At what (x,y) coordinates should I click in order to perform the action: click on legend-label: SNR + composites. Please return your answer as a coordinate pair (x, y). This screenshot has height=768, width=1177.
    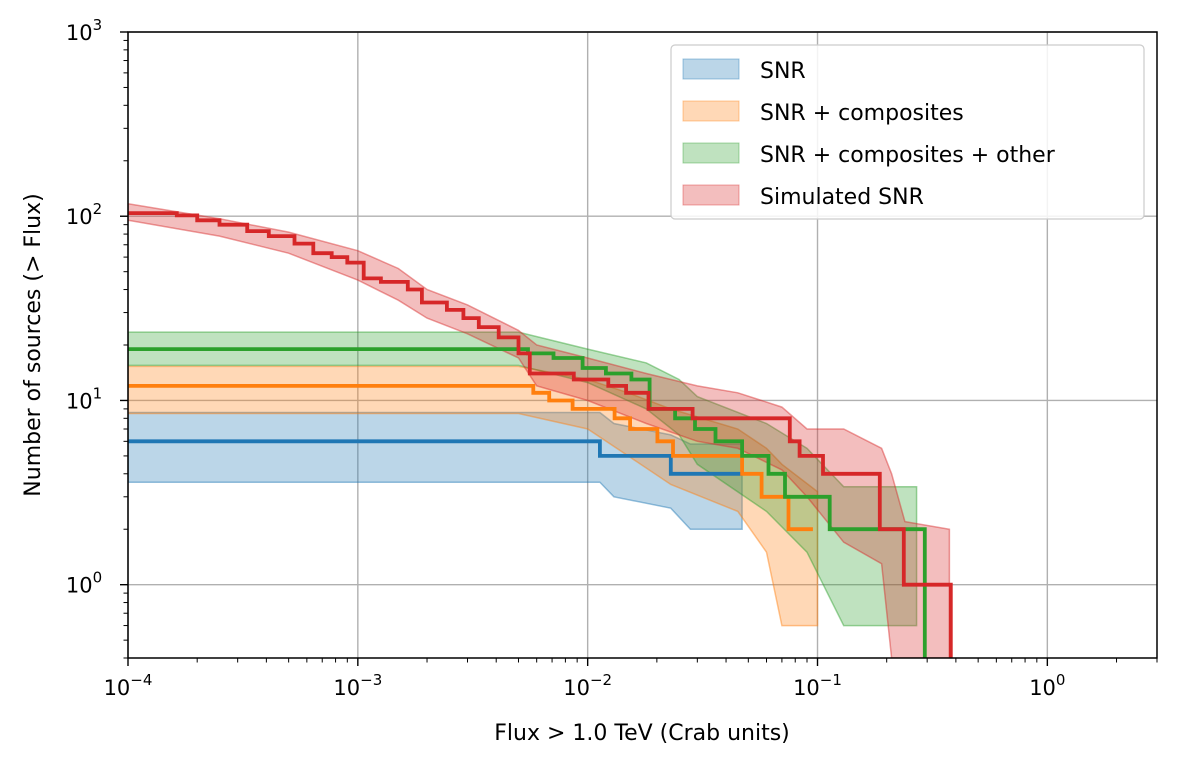
    Looking at the image, I should click on (862, 113).